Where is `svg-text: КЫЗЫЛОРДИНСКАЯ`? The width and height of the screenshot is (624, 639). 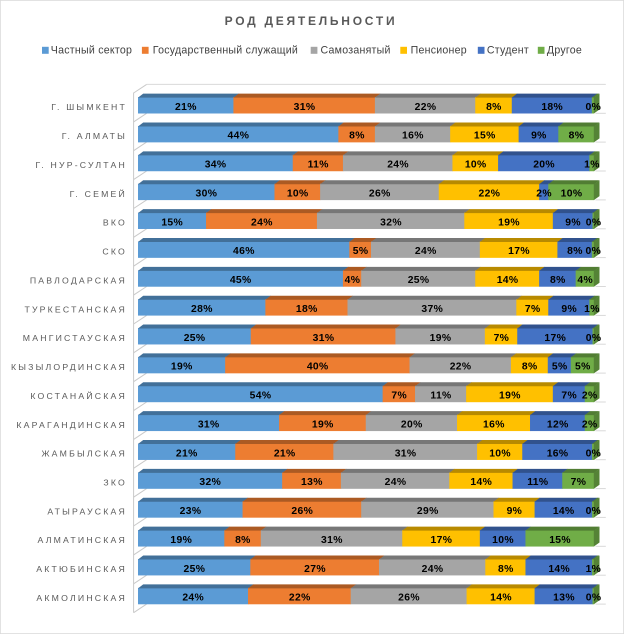 svg-text: КЫЗЫЛОРДИНСКАЯ is located at coordinates (69, 367).